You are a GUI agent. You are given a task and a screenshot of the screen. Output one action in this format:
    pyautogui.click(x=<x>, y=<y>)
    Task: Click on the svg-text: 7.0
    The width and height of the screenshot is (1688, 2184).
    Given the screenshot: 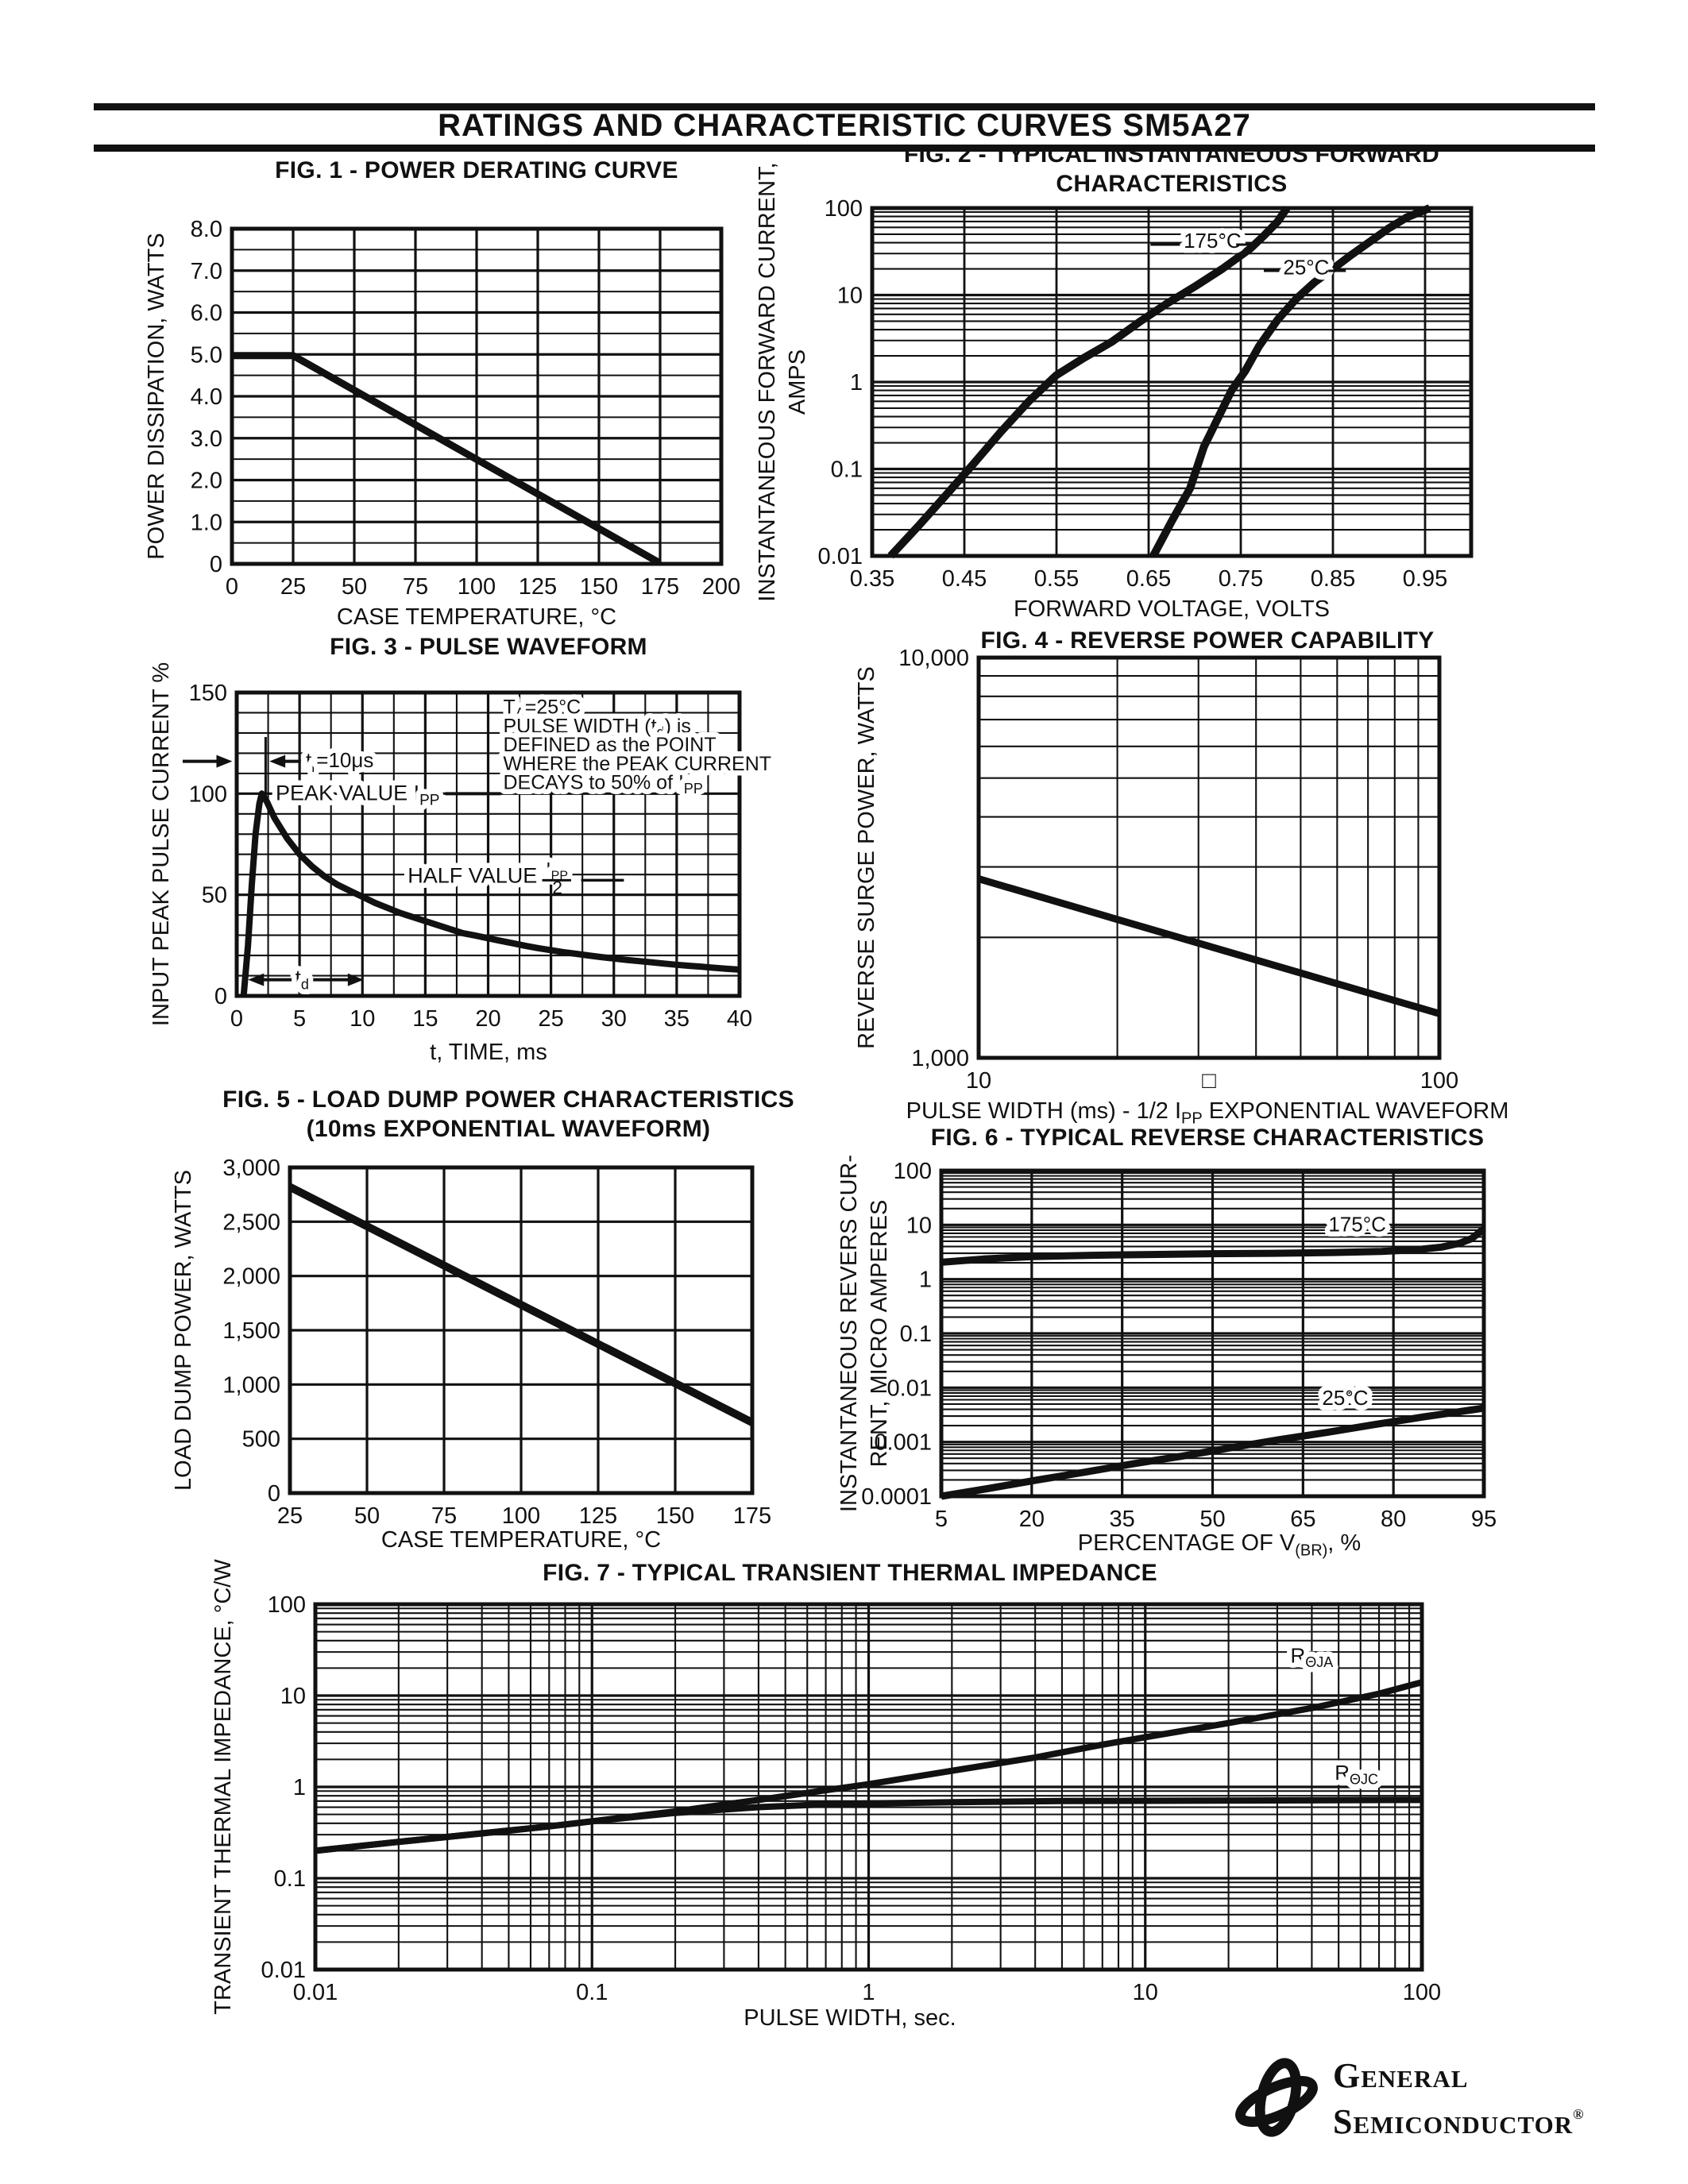 What is the action you would take?
    pyautogui.click(x=207, y=271)
    